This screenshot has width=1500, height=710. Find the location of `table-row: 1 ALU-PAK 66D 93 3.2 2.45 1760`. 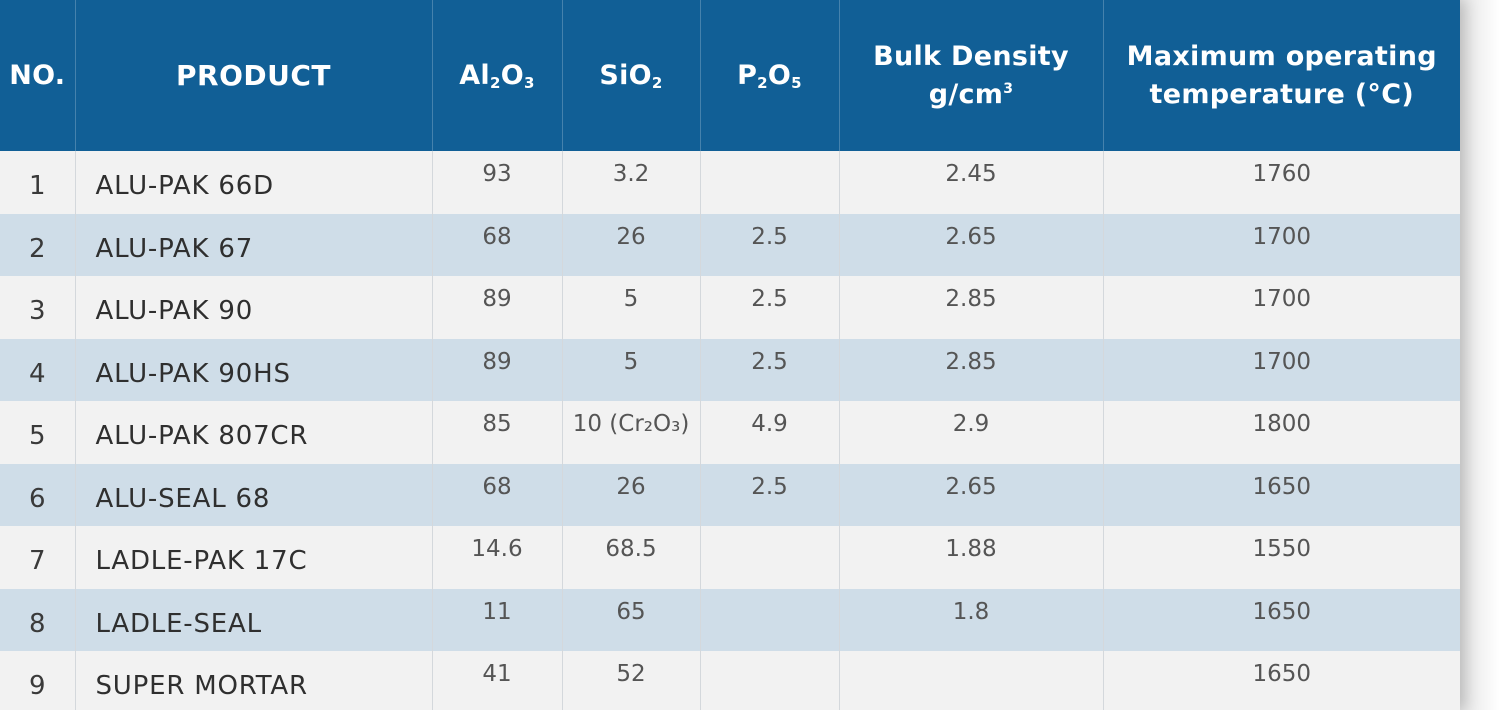

table-row: 1 ALU-PAK 66D 93 3.2 2.45 1760 is located at coordinates (730, 182).